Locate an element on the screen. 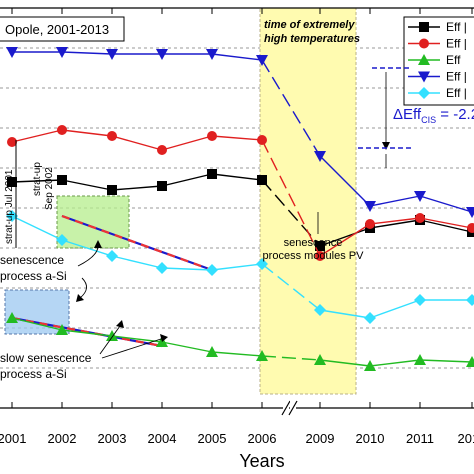 The image size is (474, 474). startup-label-1: strat-up Jul 2001 is located at coordinates (9, 206).